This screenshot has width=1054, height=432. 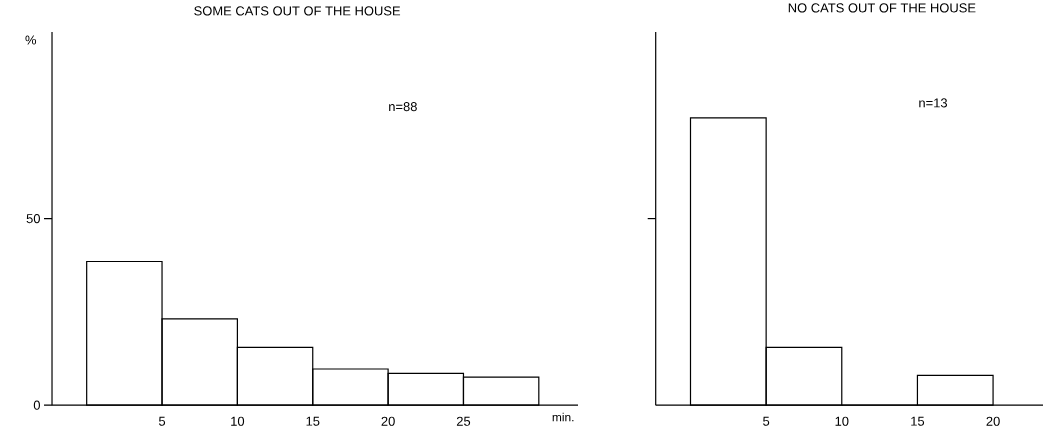 I want to click on x-axis-title: min., so click(x=563, y=417).